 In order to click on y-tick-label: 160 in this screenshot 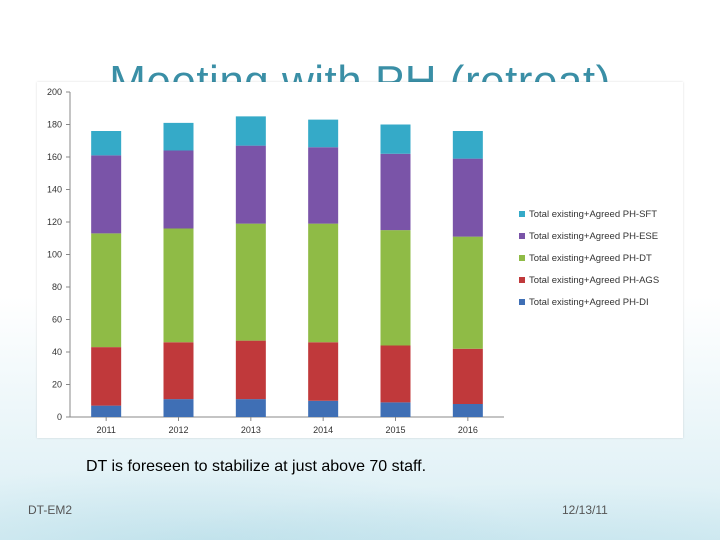, I will do `click(54, 157)`.